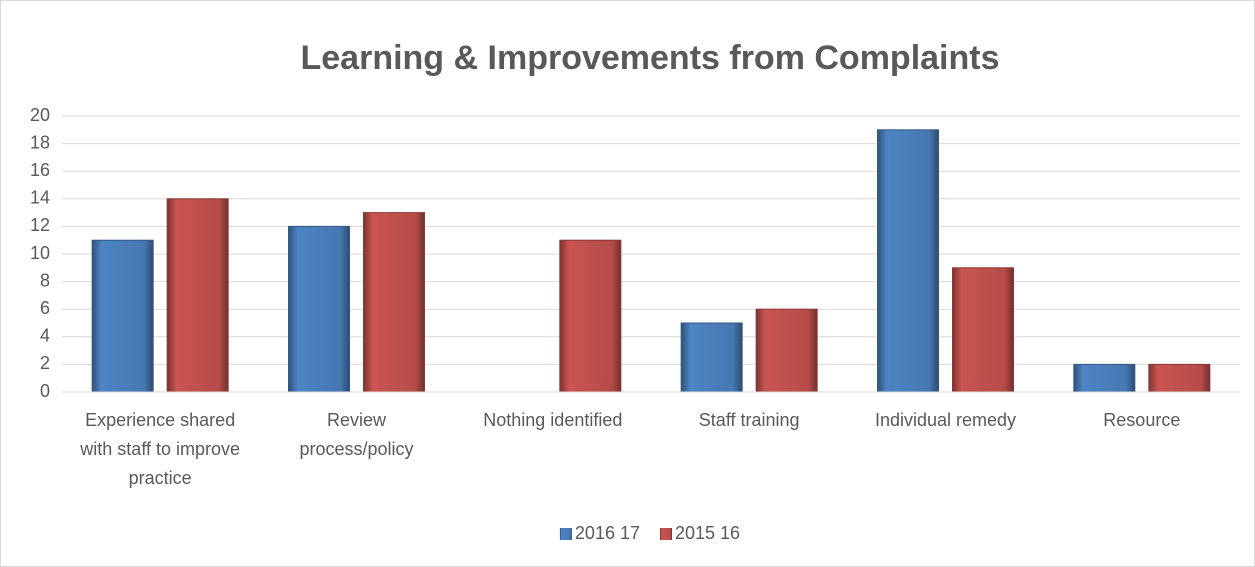 This screenshot has height=567, width=1255. I want to click on y-tick-label: 18, so click(40, 142).